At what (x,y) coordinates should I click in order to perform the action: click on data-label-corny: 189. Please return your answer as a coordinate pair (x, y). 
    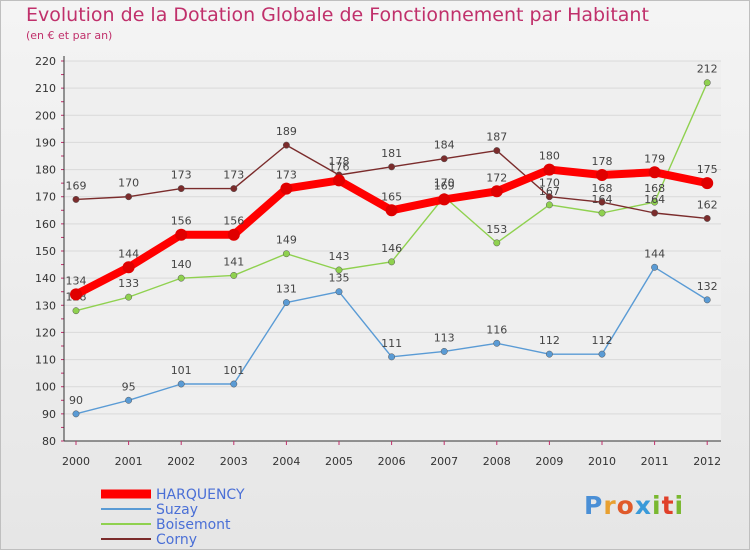
    Looking at the image, I should click on (286, 131).